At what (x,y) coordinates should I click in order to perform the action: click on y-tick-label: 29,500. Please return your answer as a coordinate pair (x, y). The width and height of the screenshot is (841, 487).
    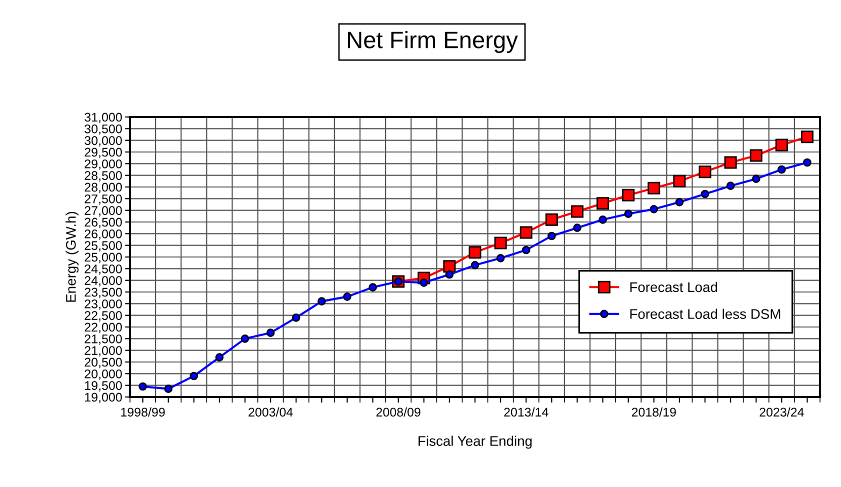
    Looking at the image, I should click on (103, 153).